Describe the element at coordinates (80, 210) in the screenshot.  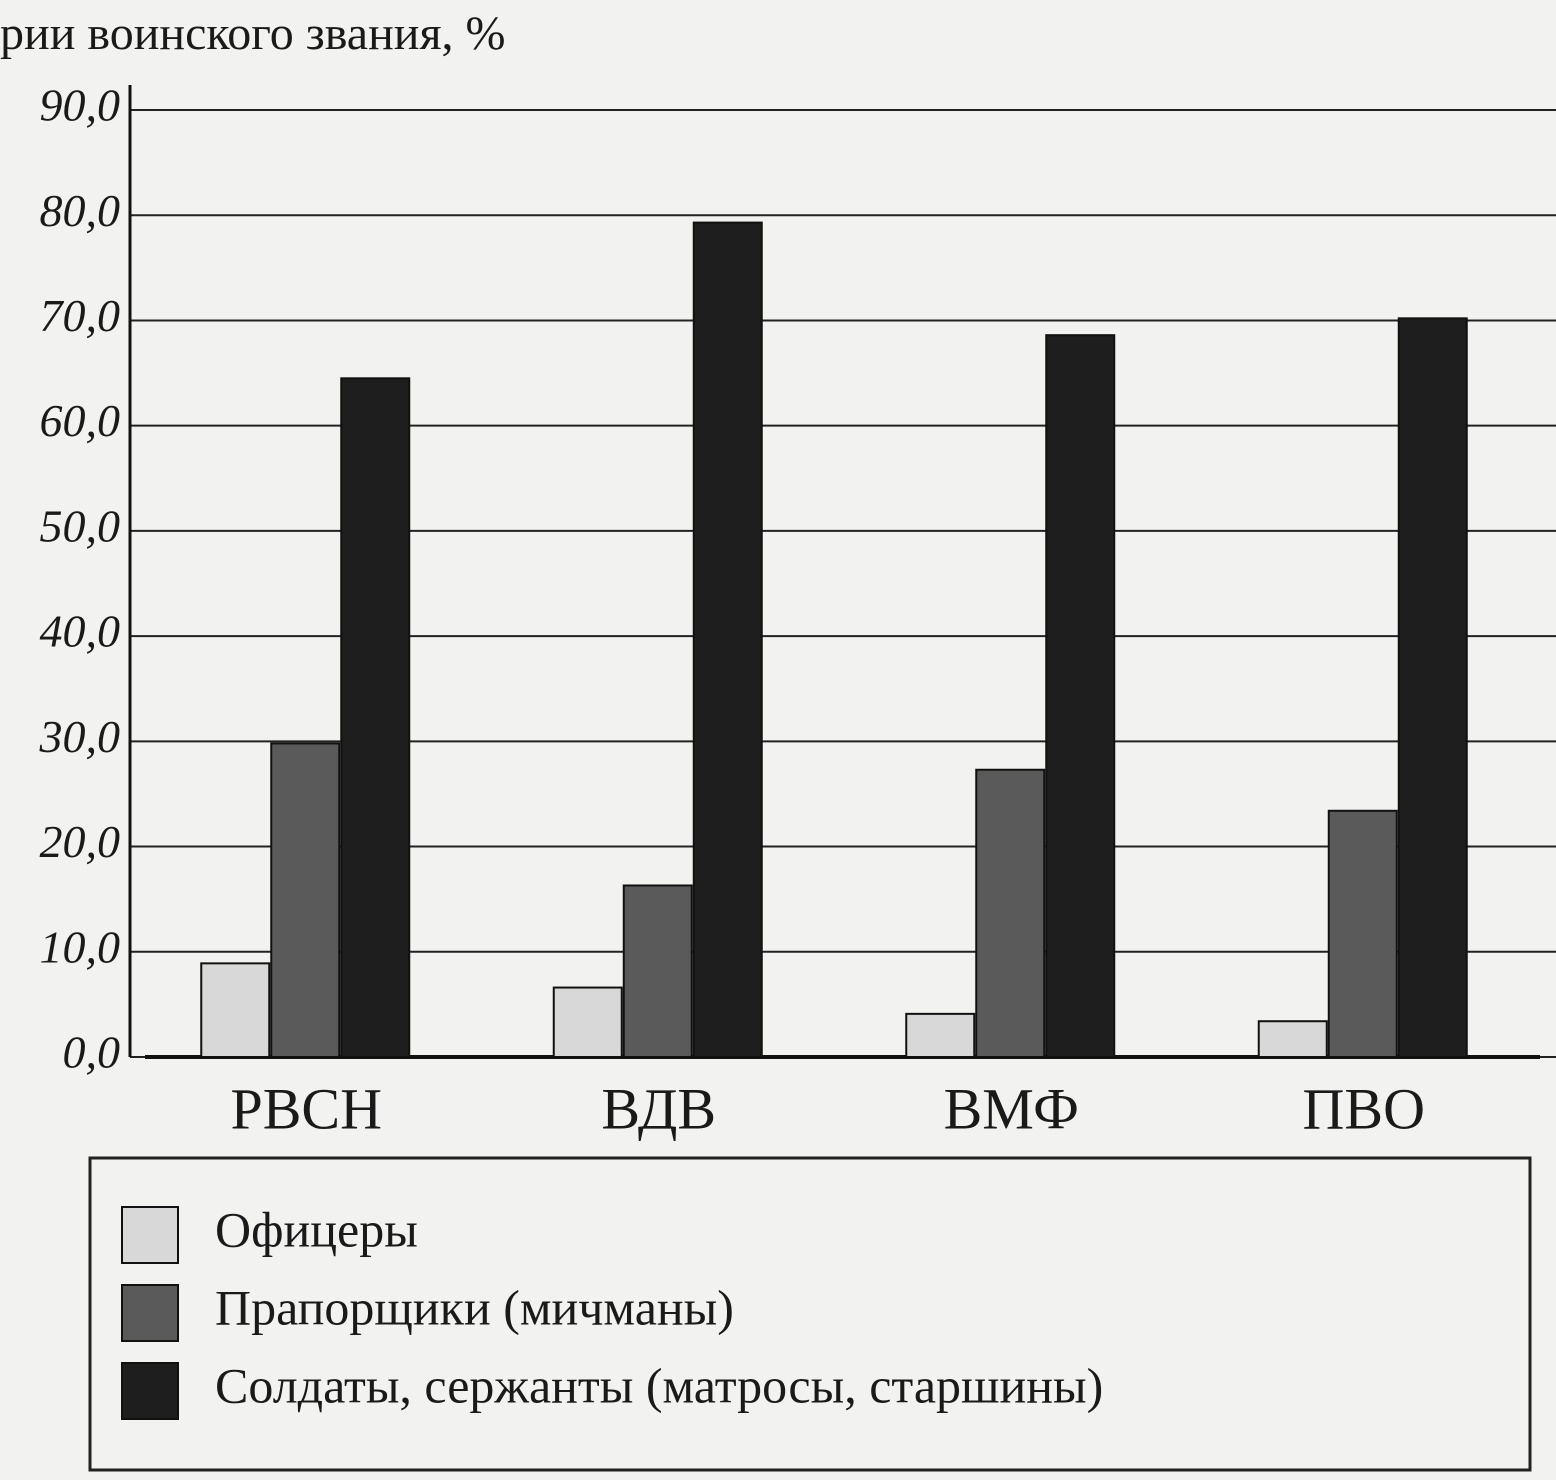
I see `y-tick-label: 80,0` at that location.